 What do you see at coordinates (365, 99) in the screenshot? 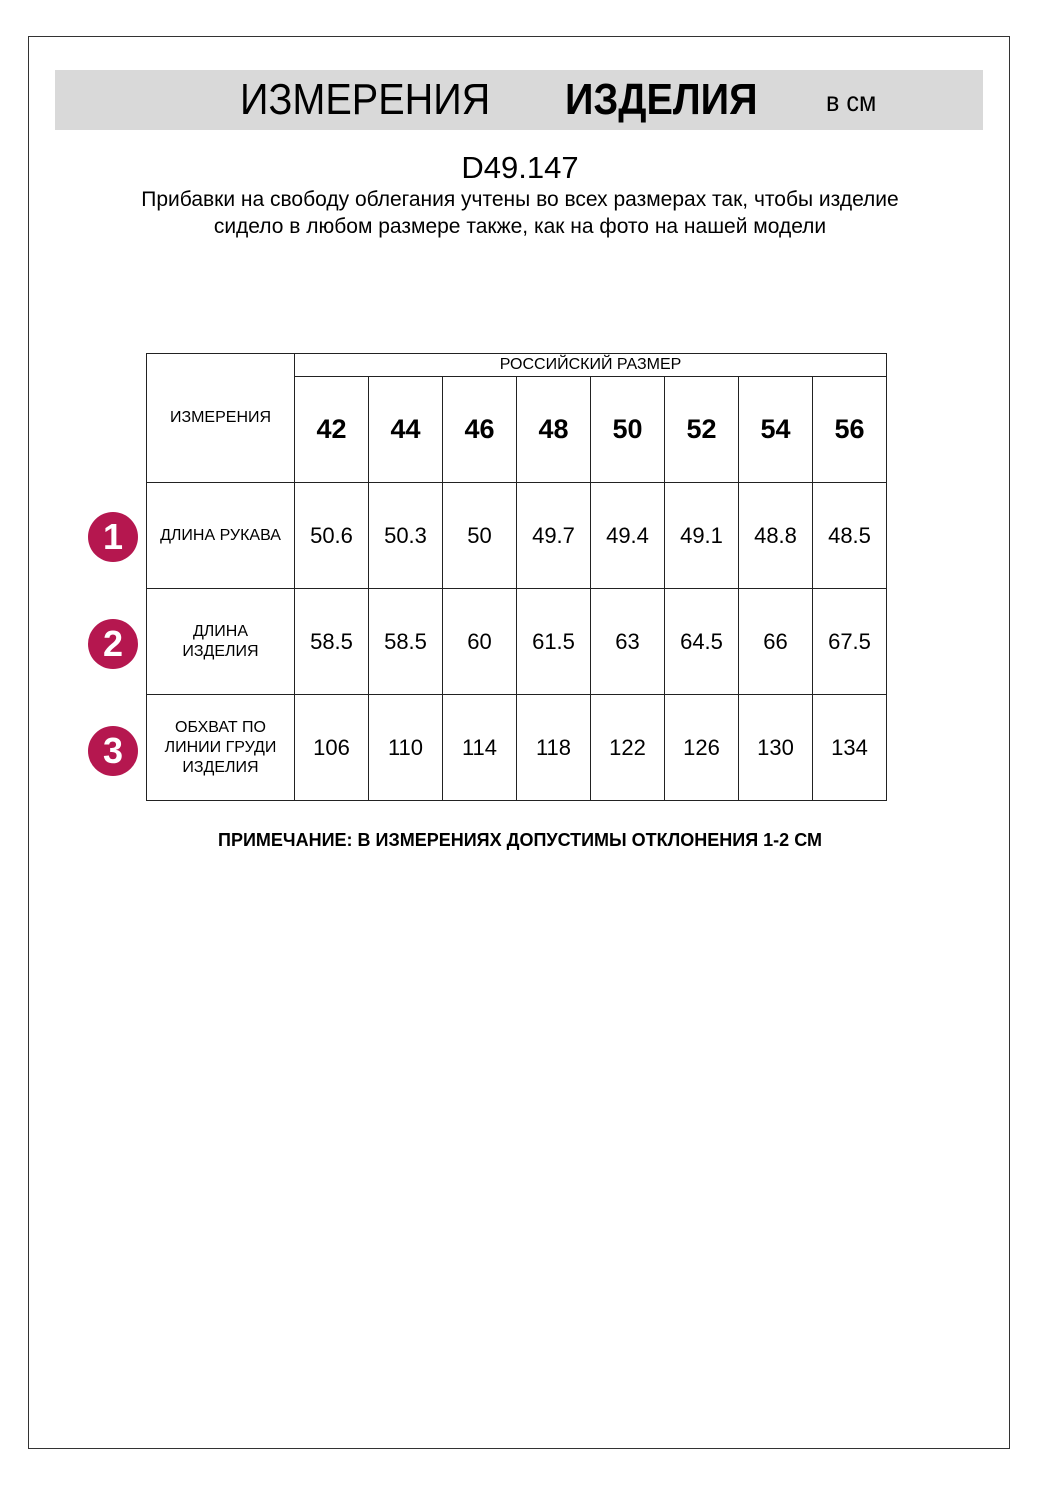
I see `title-regular: ИЗМЕРЕНИЯ` at bounding box center [365, 99].